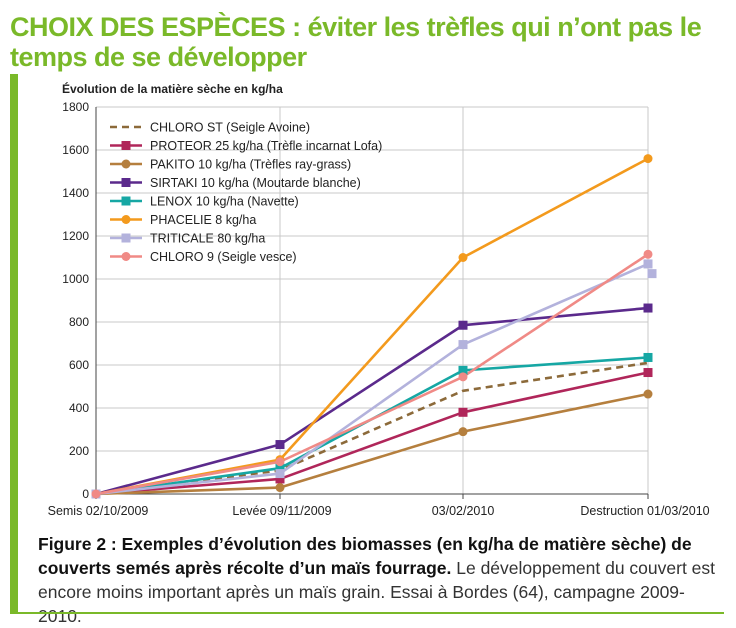 The image size is (736, 628). Describe the element at coordinates (75, 107) in the screenshot. I see `y-tick-label: 1800` at that location.